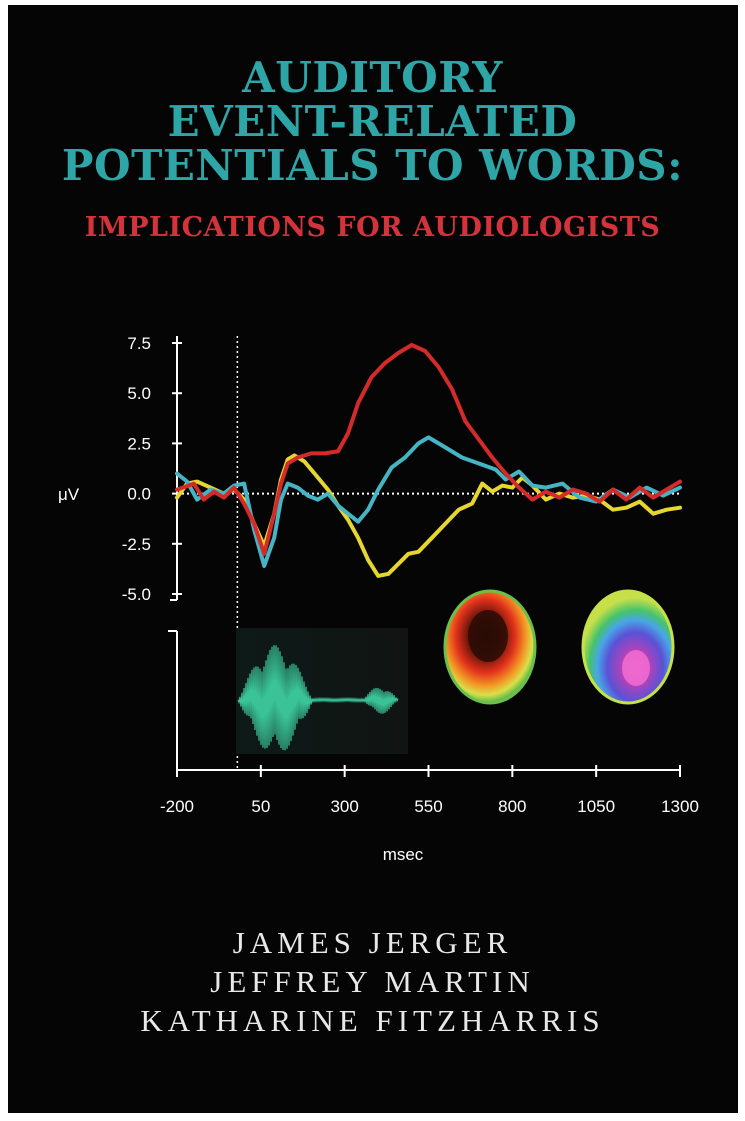 The width and height of the screenshot is (745, 1121). I want to click on y-axis-label: μV, so click(69, 494).